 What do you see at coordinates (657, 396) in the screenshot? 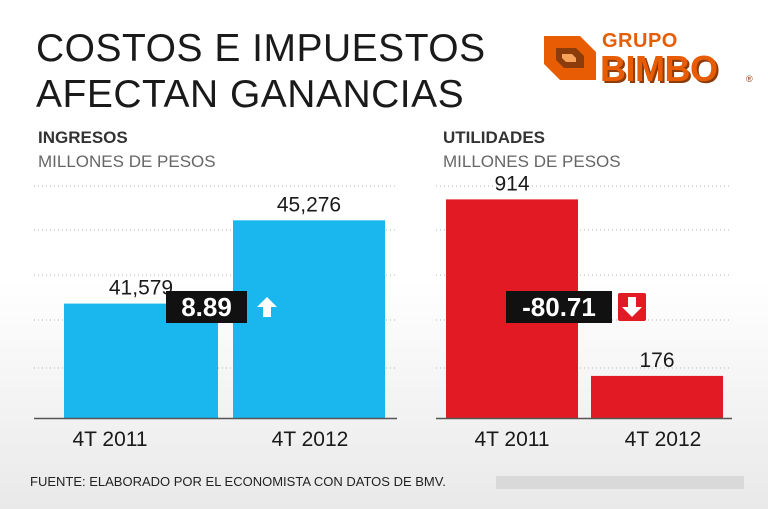
I see `bar-4t-2012` at bounding box center [657, 396].